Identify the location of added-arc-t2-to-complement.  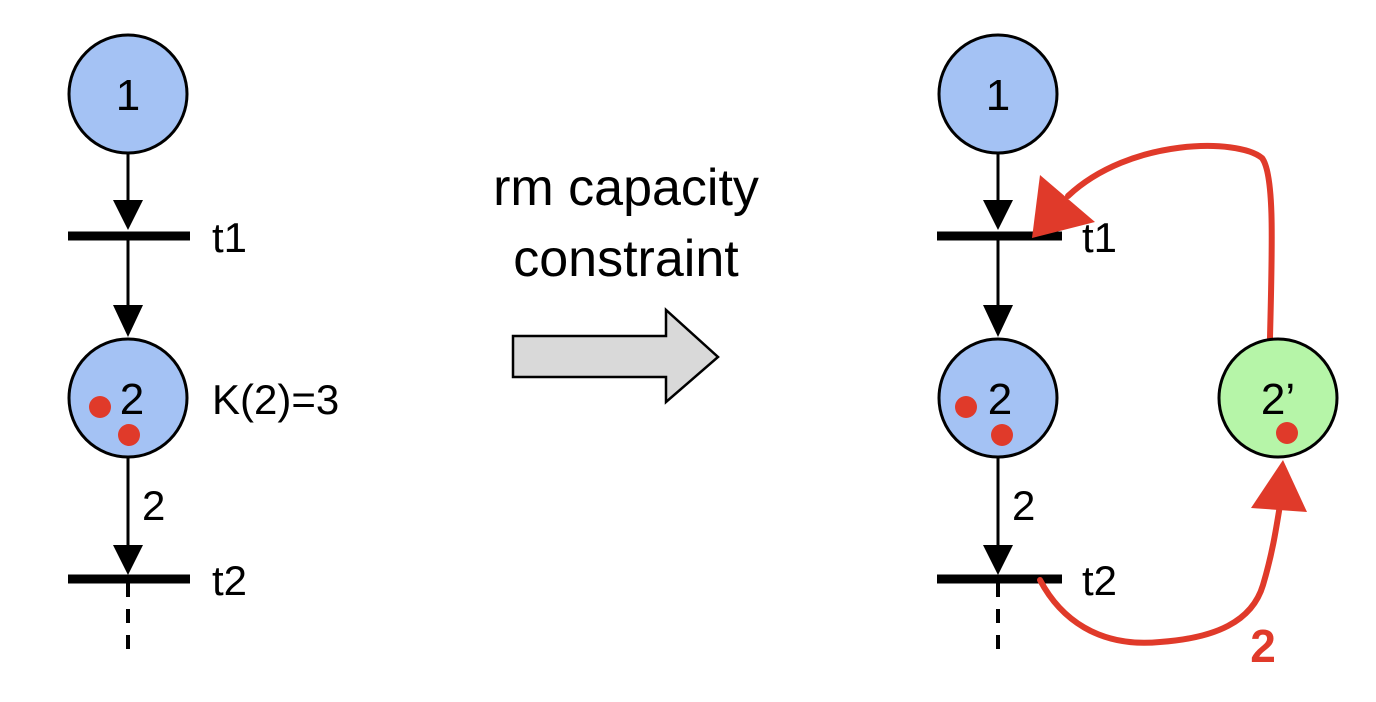
(1160, 574).